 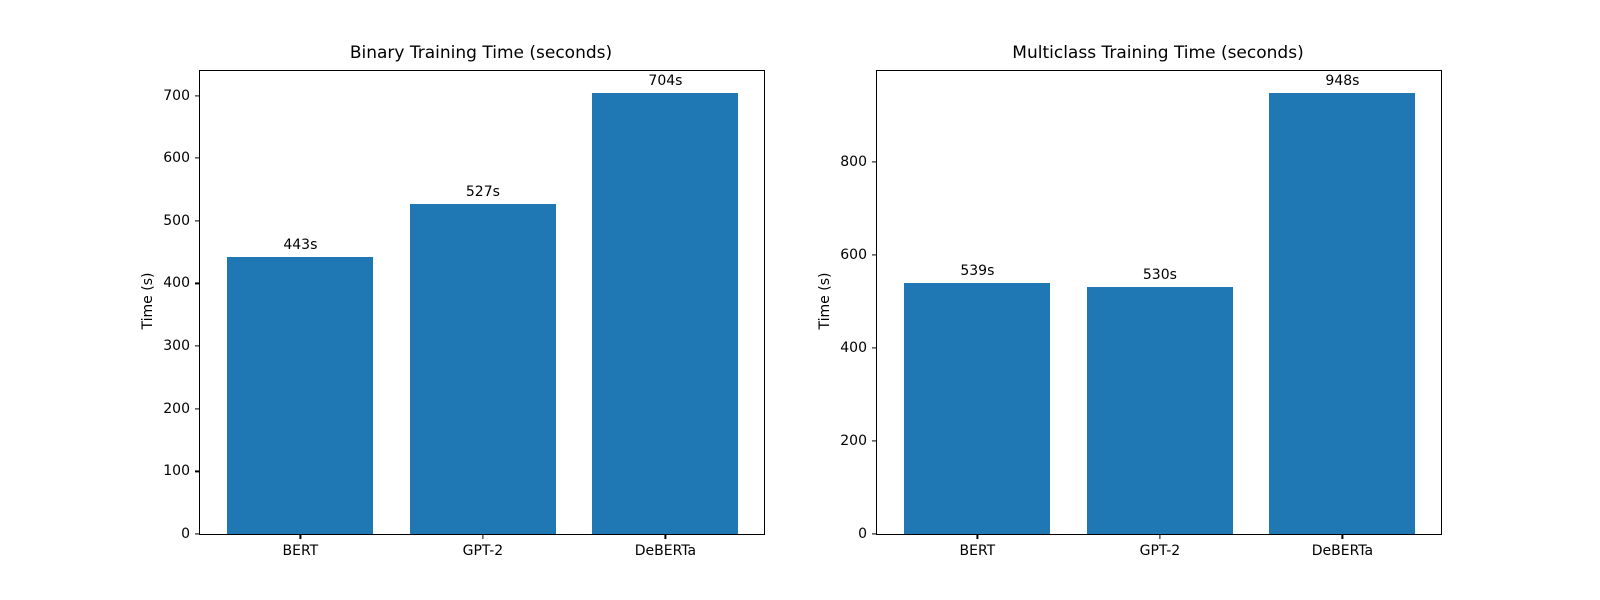 What do you see at coordinates (300, 244) in the screenshot?
I see `bar-value-label: 443s` at bounding box center [300, 244].